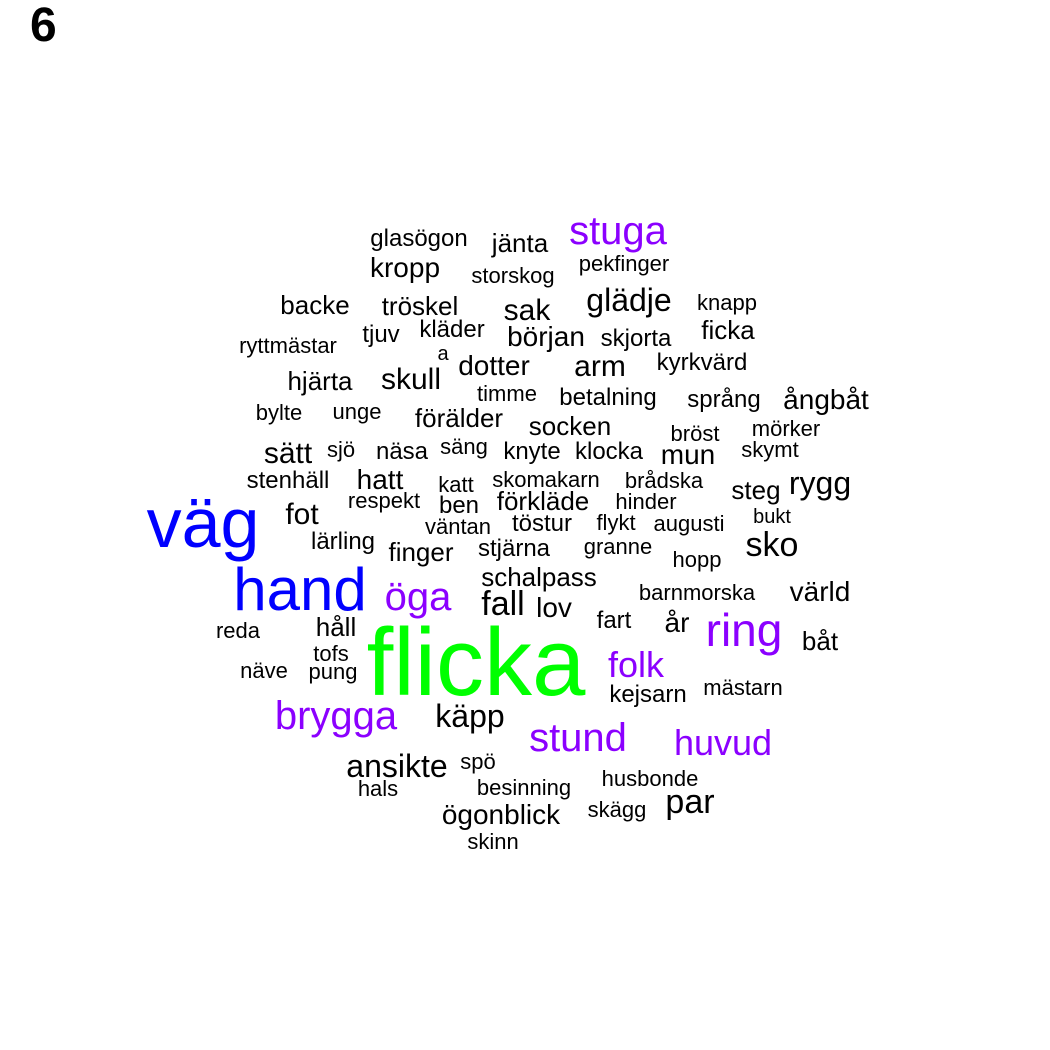 The height and width of the screenshot is (1050, 1050). Describe the element at coordinates (820, 591) in the screenshot. I see `word-cloud-term: värld` at that location.